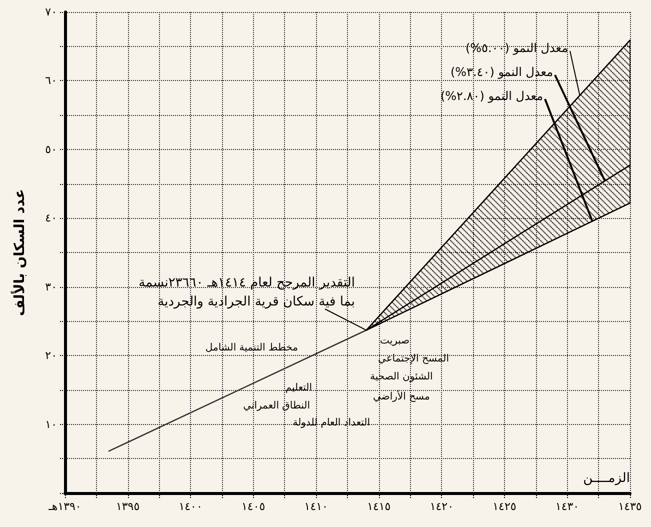 The image size is (651, 527). Describe the element at coordinates (128, 506) in the screenshot. I see `x-tick-label: ١٣٩٥` at that location.